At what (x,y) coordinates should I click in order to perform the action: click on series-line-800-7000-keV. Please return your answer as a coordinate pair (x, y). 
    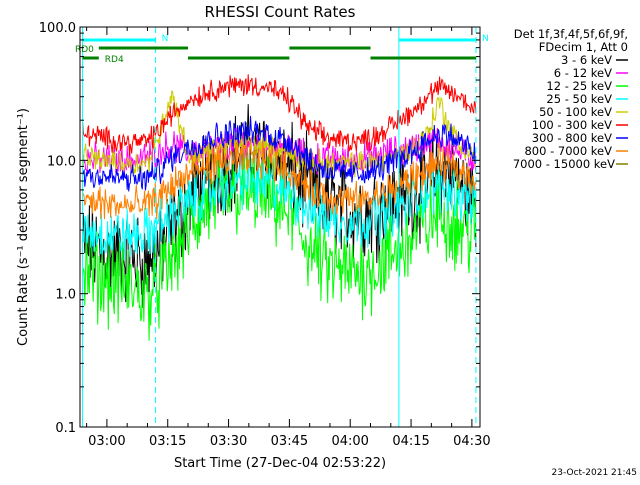
    Looking at the image, I should click on (279, 180).